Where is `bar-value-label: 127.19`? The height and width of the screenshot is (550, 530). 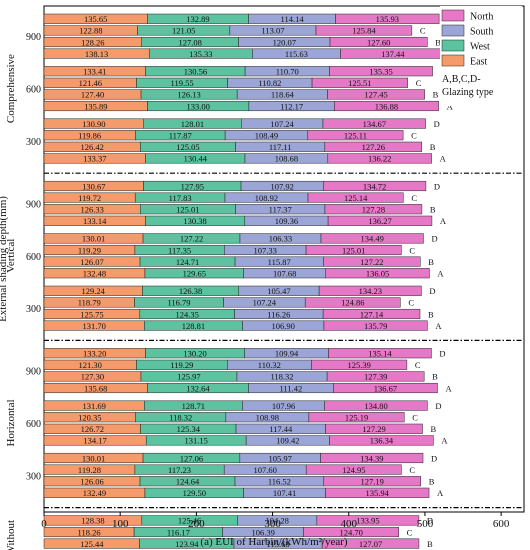
bar-value-label: 127.19 is located at coordinates (372, 482).